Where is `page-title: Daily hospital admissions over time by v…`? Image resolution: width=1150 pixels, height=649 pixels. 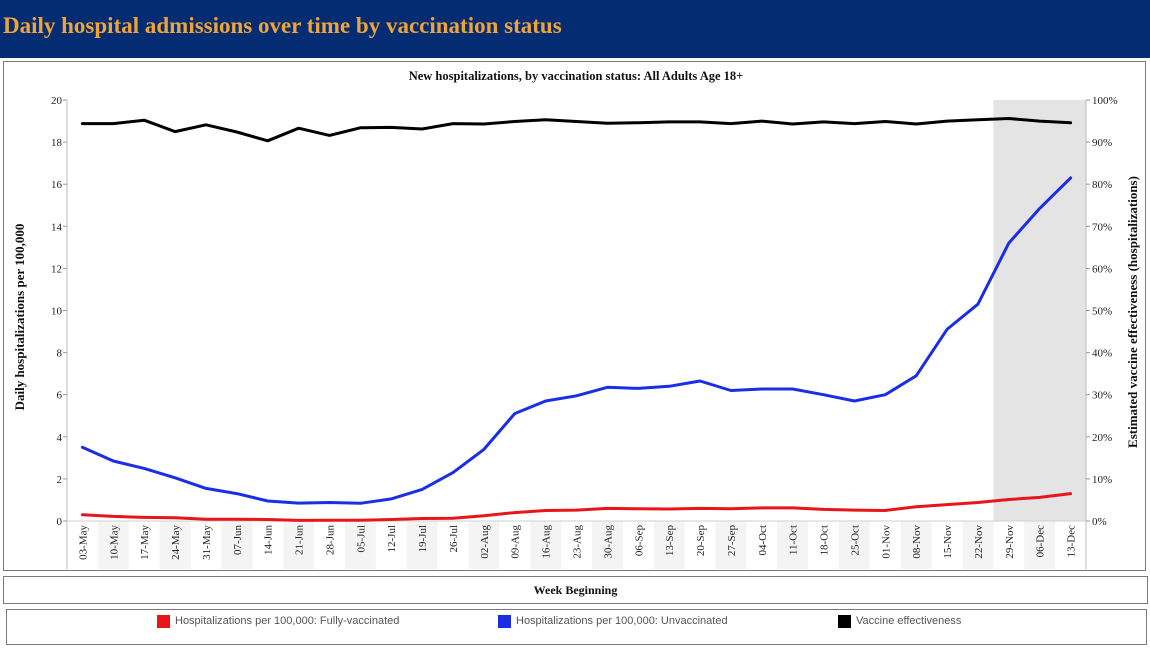
page-title: Daily hospital admissions over time by v… is located at coordinates (282, 25).